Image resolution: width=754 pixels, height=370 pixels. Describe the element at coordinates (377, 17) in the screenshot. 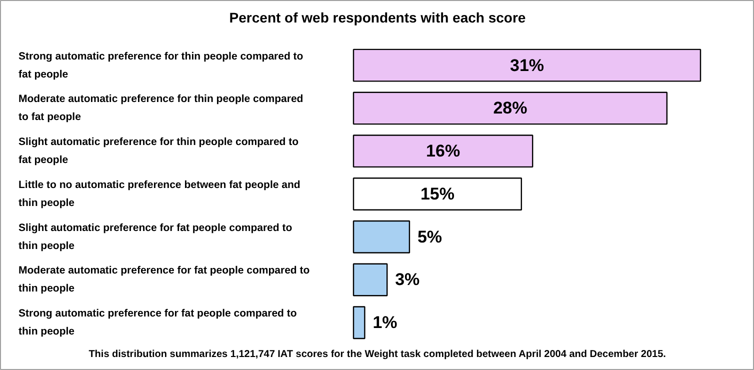

I see `chart-title: Percent of web respondents with each score` at that location.